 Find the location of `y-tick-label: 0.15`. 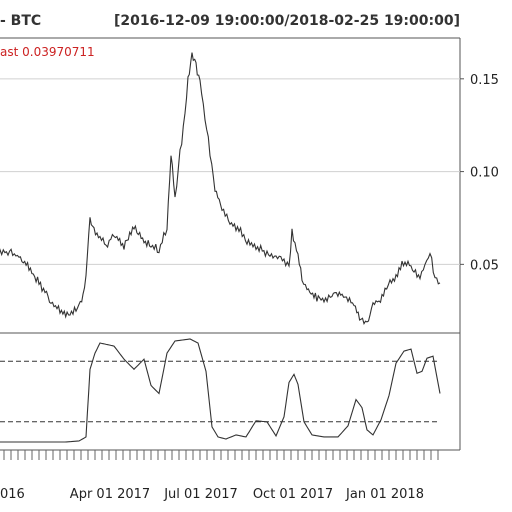

y-tick-label: 0.15 is located at coordinates (484, 80).